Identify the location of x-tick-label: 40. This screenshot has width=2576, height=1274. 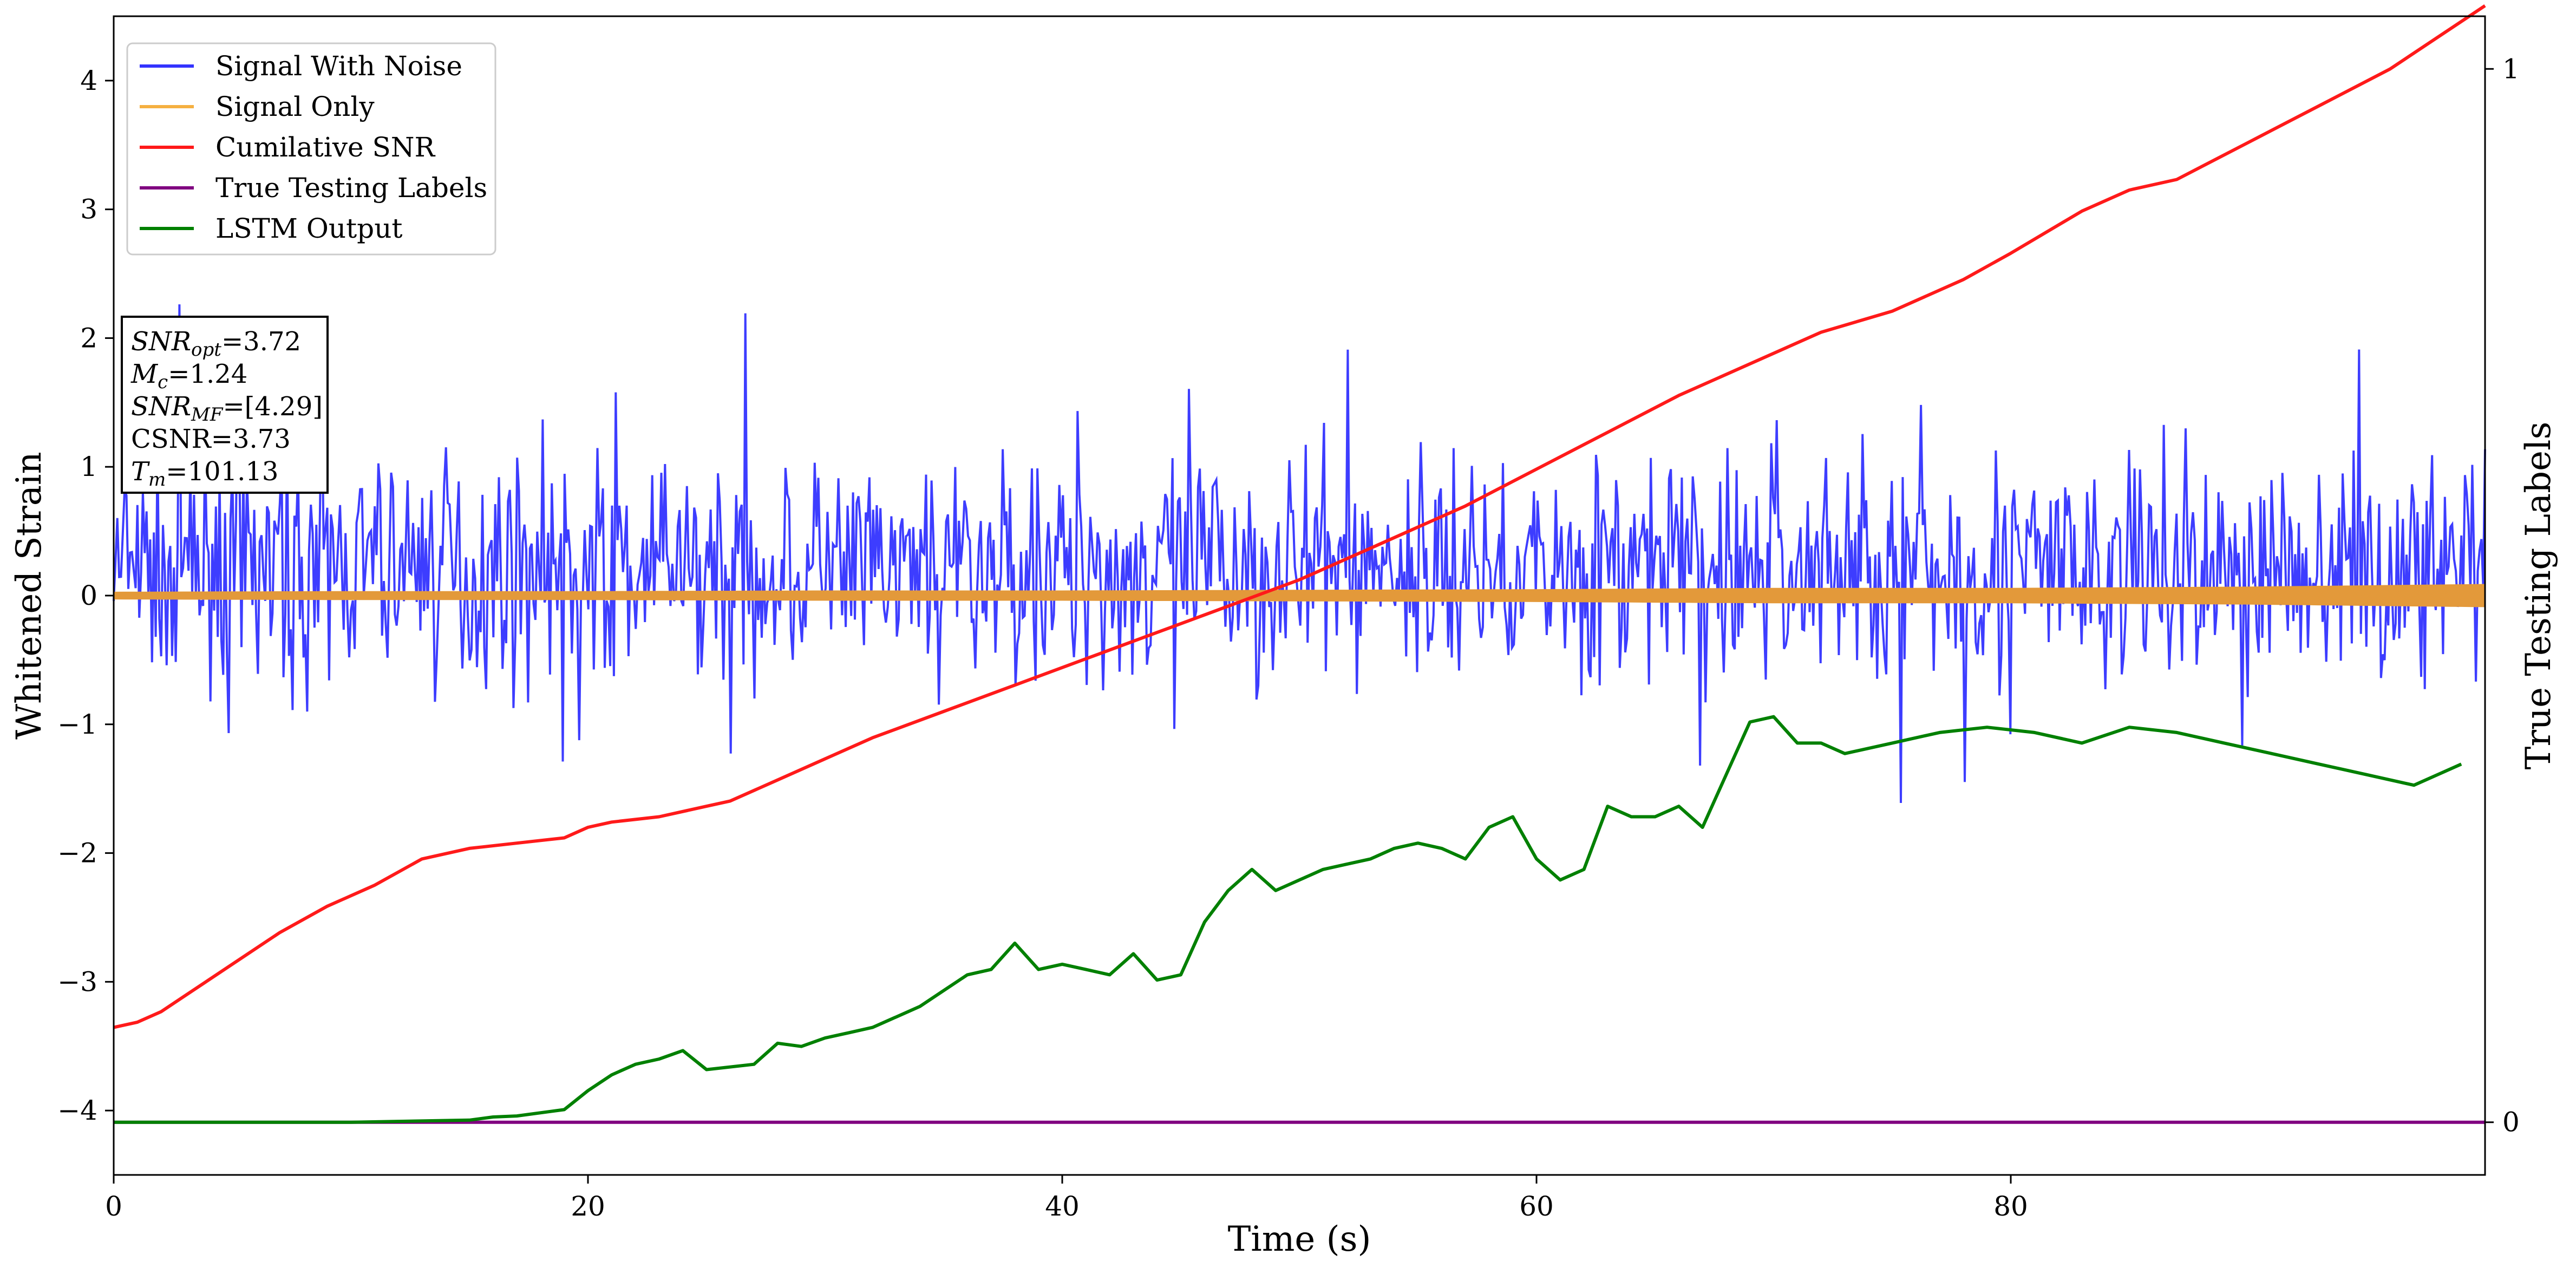
(1062, 1206).